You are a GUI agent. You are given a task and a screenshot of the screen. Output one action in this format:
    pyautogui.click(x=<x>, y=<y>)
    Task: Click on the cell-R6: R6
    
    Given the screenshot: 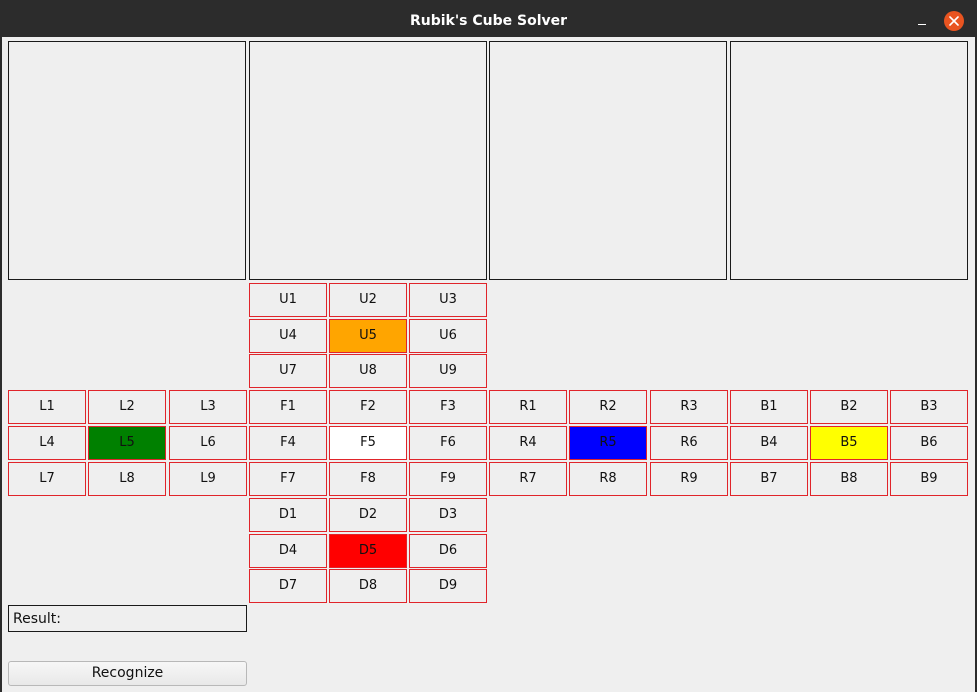 What is the action you would take?
    pyautogui.click(x=689, y=443)
    